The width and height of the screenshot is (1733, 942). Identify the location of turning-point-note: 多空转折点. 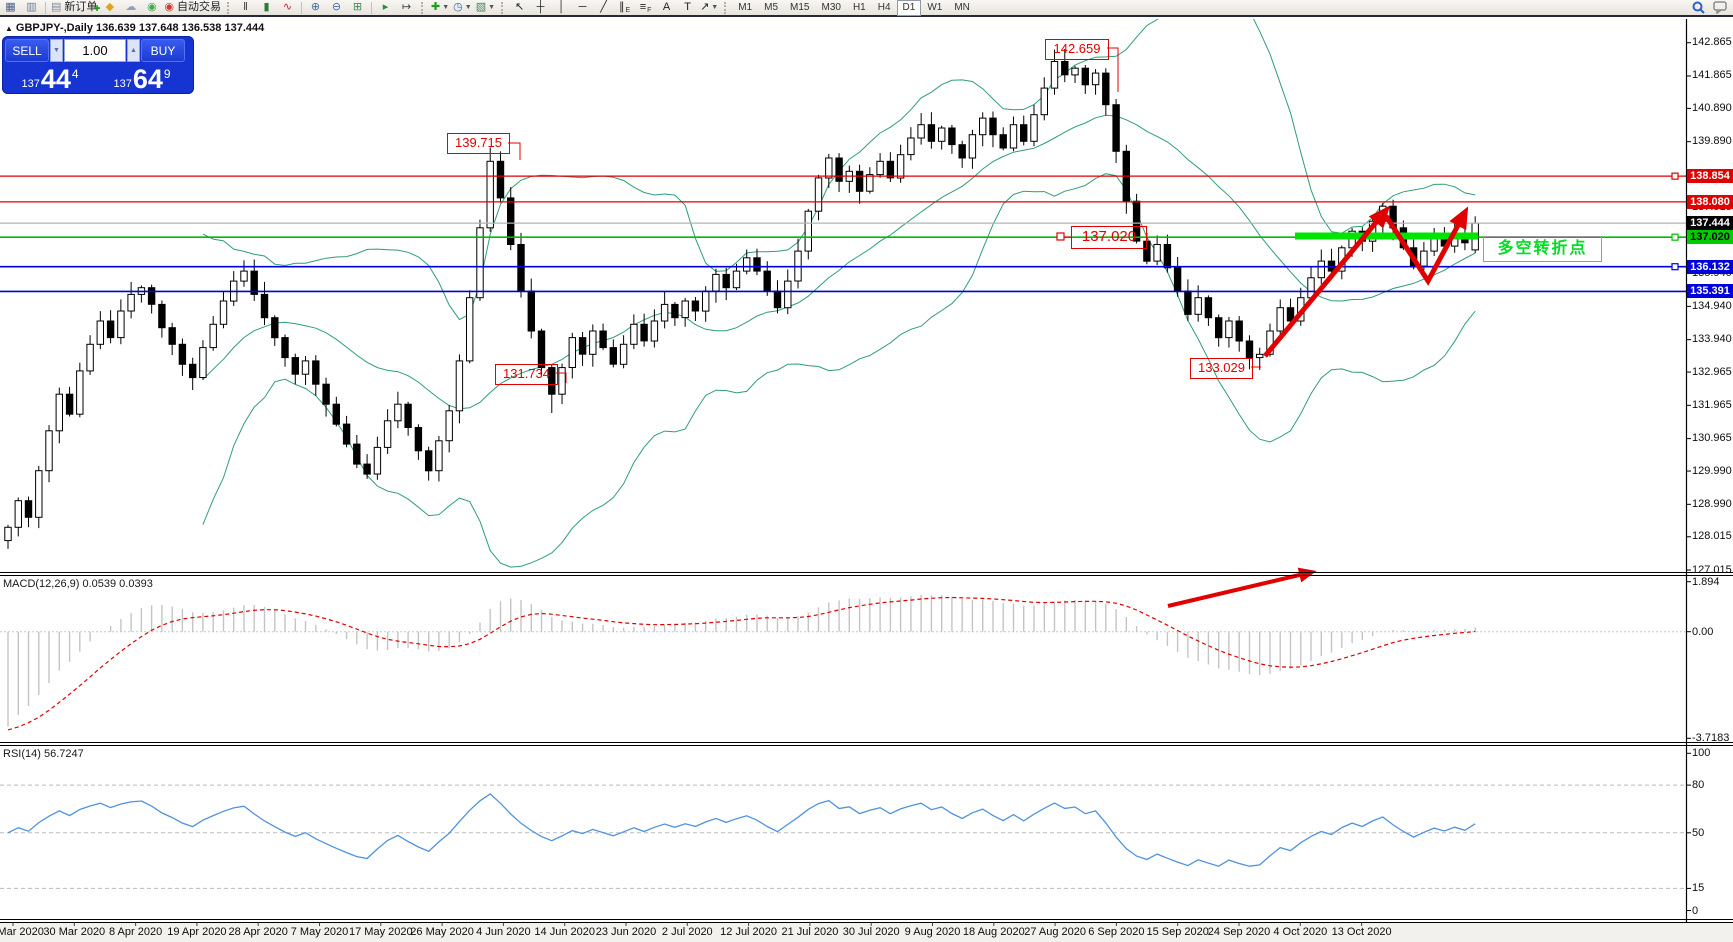
(1542, 249).